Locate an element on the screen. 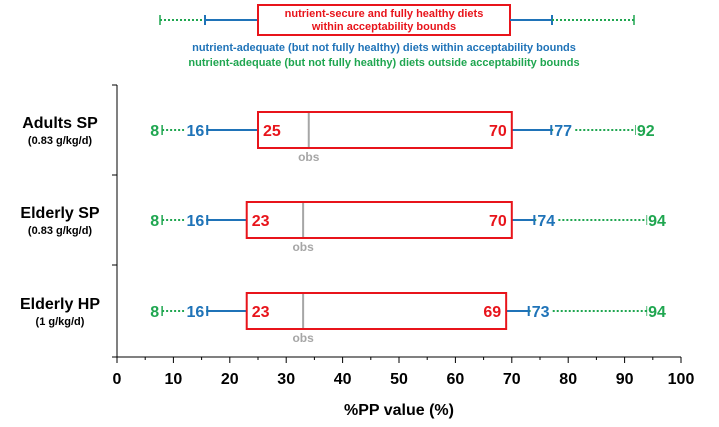 The height and width of the screenshot is (427, 719). legend-red-text-line1: nutrient-secure and fully healthy diets is located at coordinates (384, 14).